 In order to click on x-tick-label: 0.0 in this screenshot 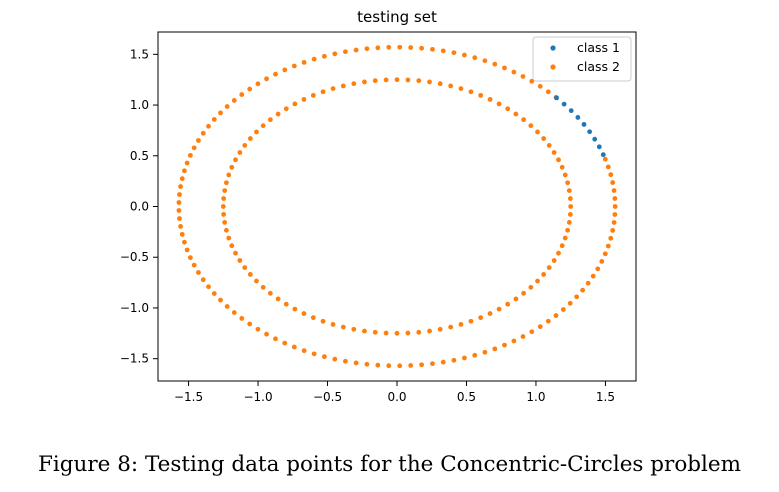, I will do `click(396, 397)`.